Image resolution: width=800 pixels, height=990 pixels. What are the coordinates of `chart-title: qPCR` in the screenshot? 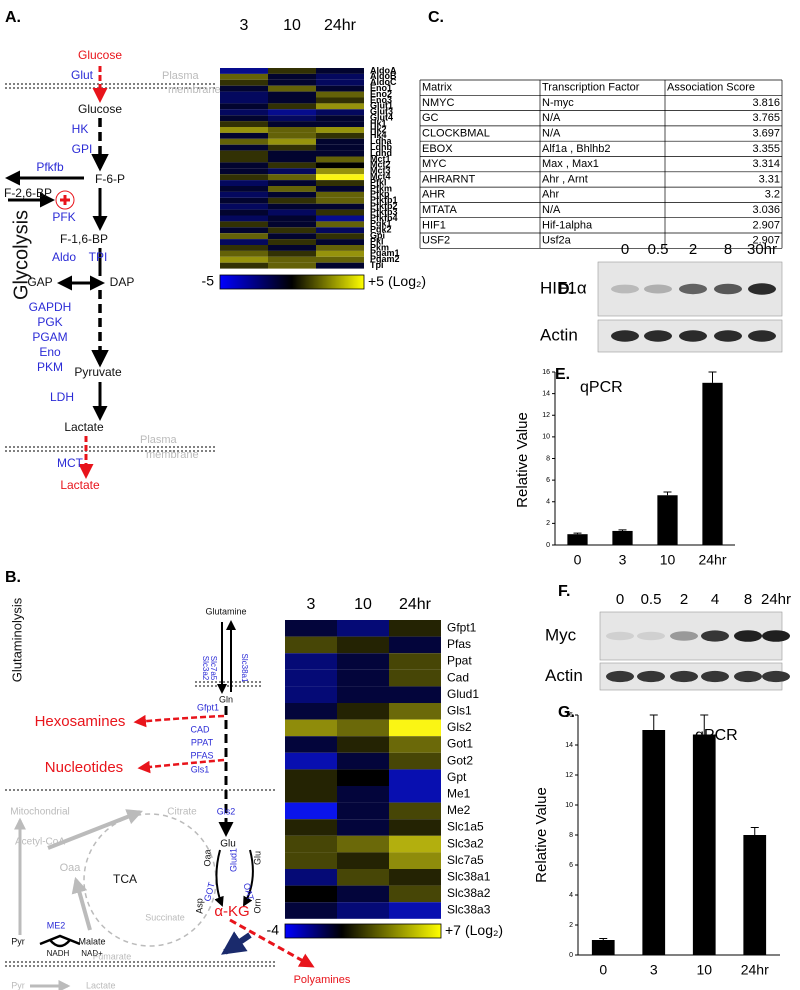 It's located at (601, 387).